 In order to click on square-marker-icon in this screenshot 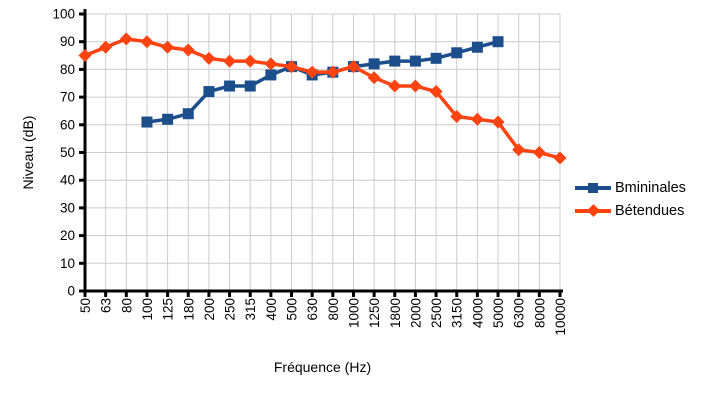, I will do `click(593, 187)`.